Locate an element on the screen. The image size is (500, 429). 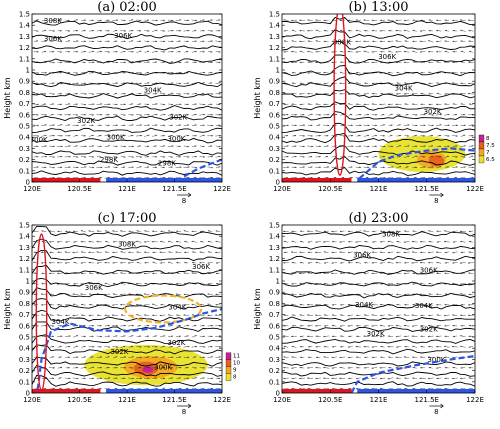
y-tick-label: 1 is located at coordinates (278, 282).